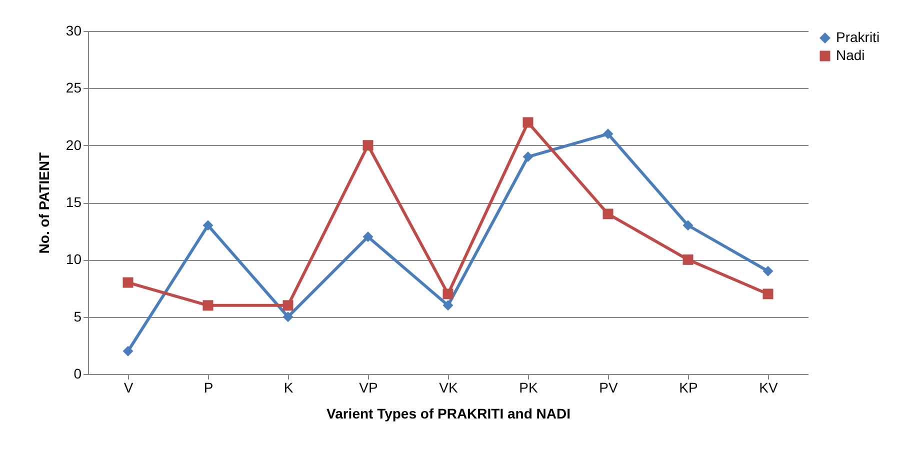  What do you see at coordinates (74, 202) in the screenshot?
I see `y-tick-label: 15` at bounding box center [74, 202].